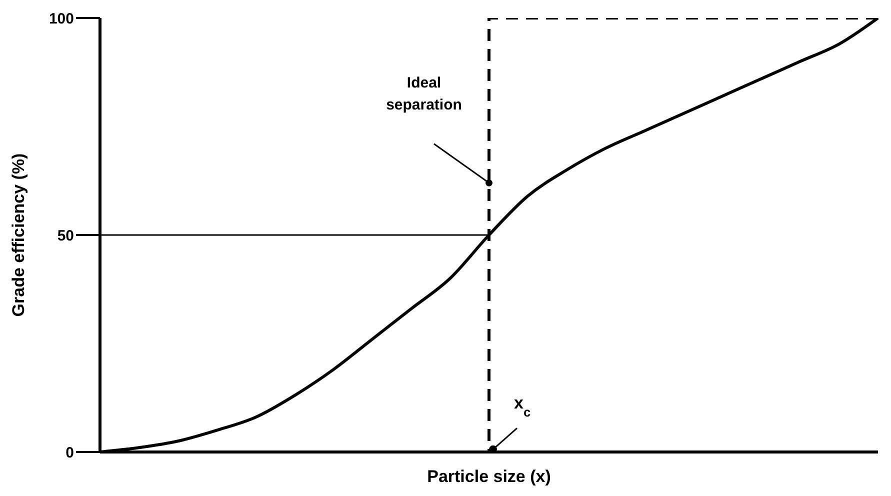 This screenshot has width=891, height=496. I want to click on y-tick-label: 0, so click(70, 453).